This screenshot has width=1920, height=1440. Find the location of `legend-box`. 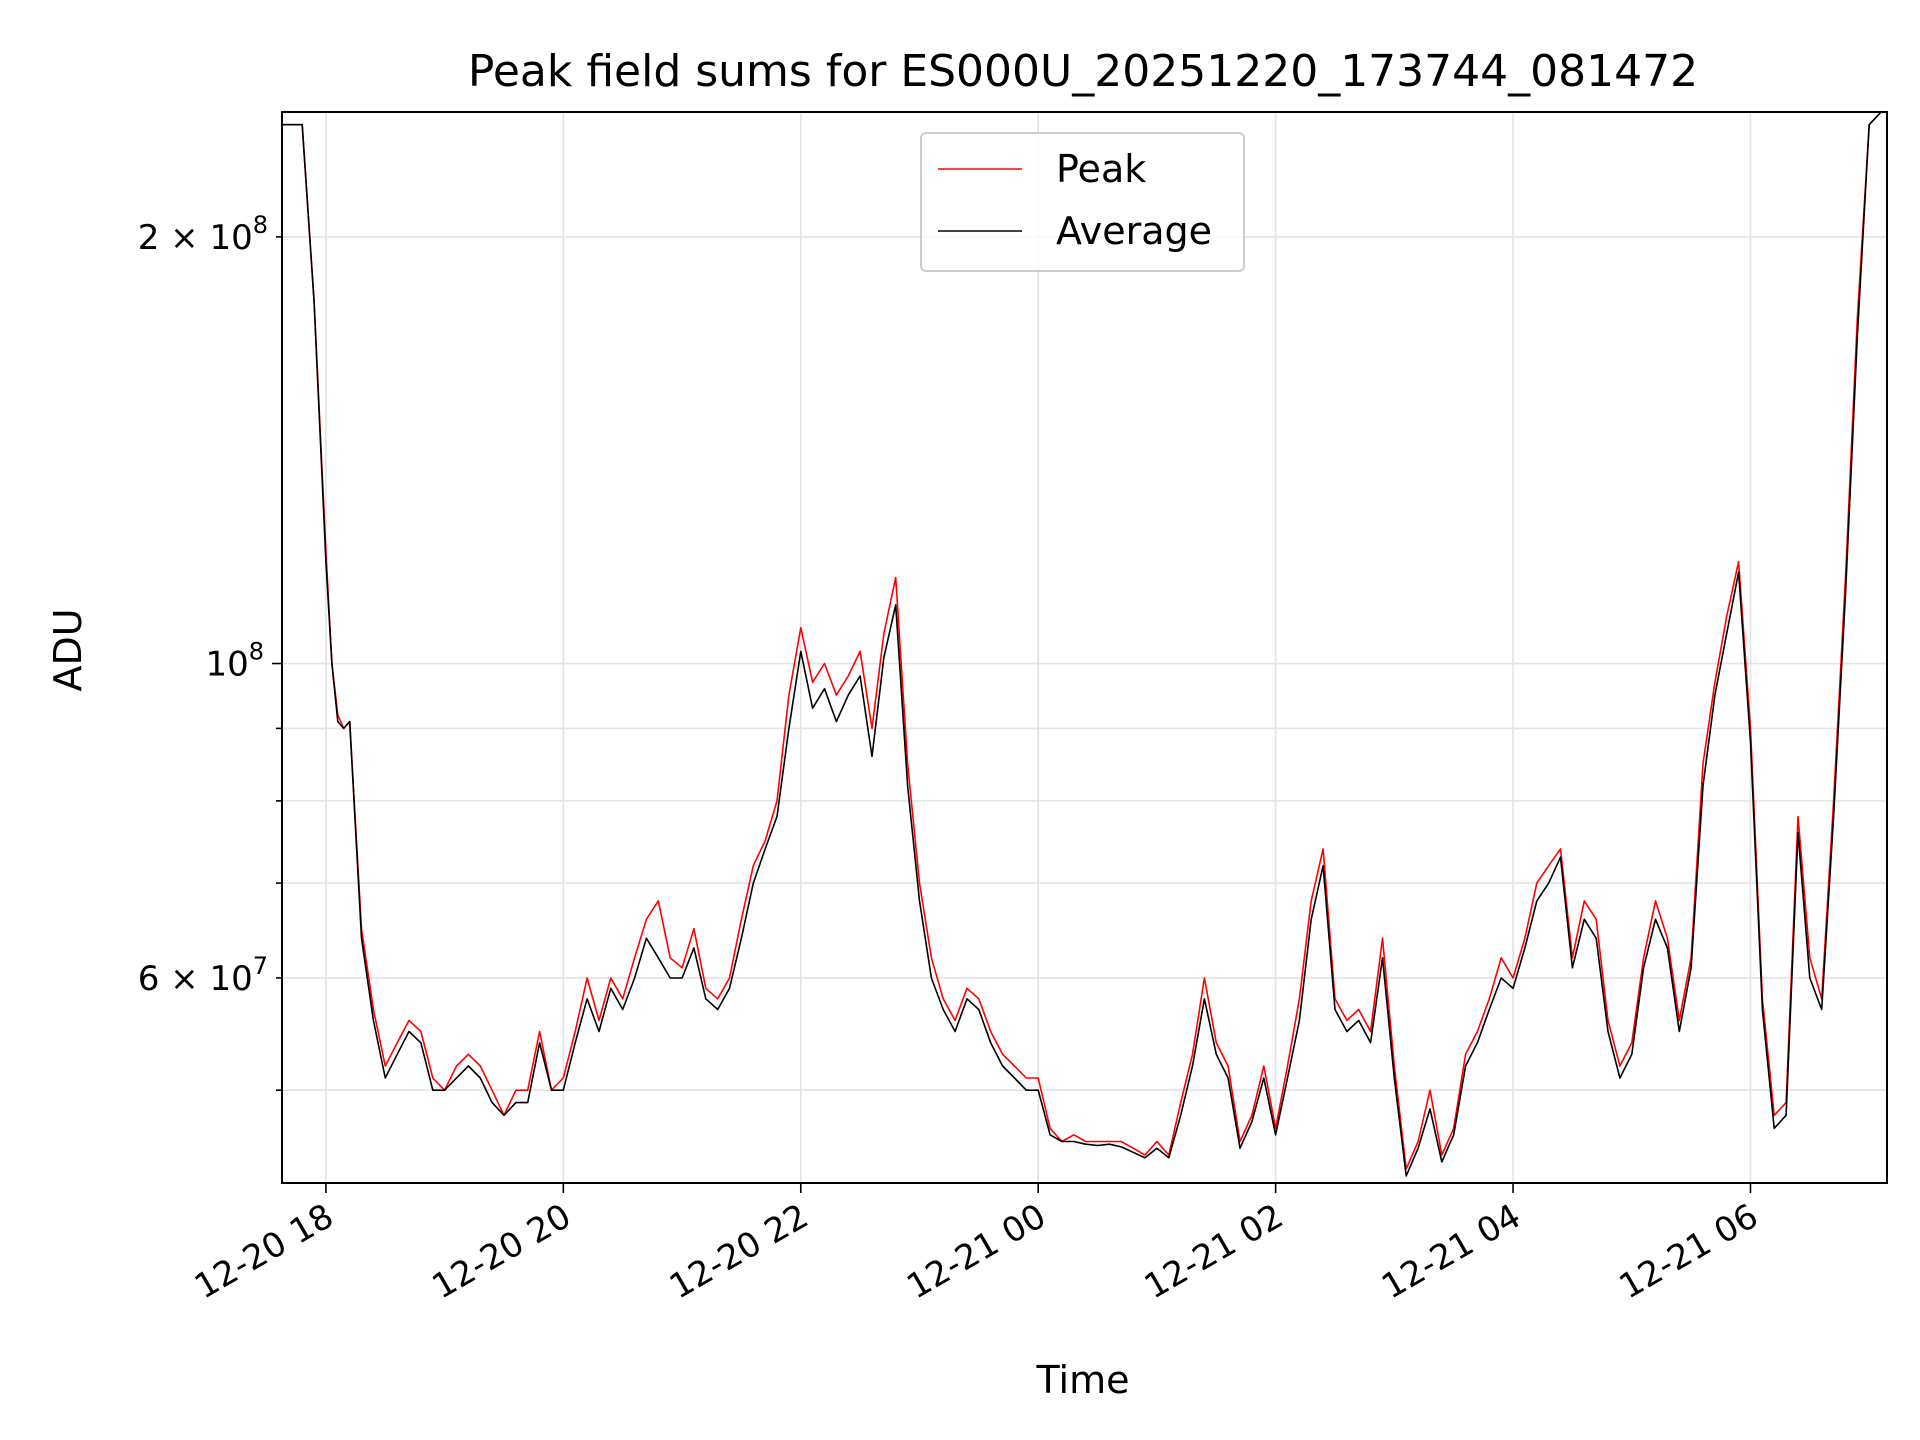

legend-box is located at coordinates (1082, 202).